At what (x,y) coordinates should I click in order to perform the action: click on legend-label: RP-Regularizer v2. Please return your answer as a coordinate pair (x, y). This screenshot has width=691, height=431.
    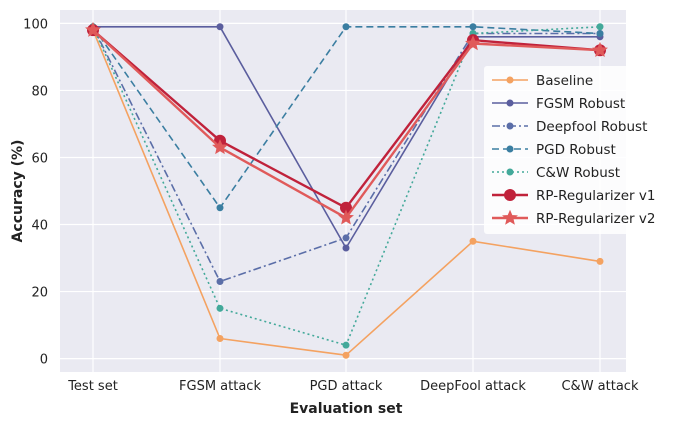
    Looking at the image, I should click on (595, 219).